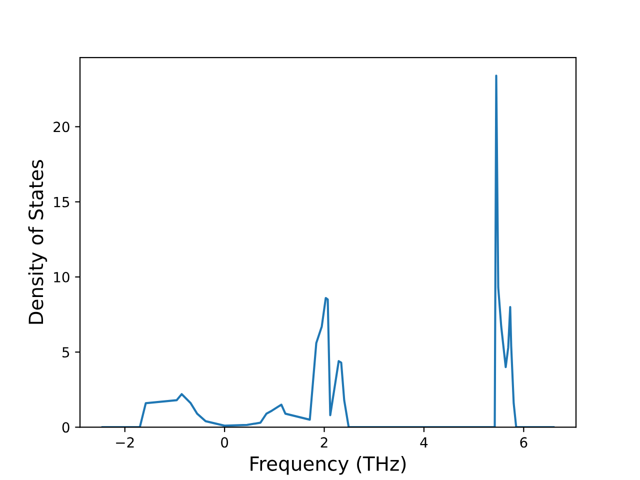 This screenshot has width=640, height=480. Describe the element at coordinates (524, 442) in the screenshot. I see `x-tick-label: 6` at that location.